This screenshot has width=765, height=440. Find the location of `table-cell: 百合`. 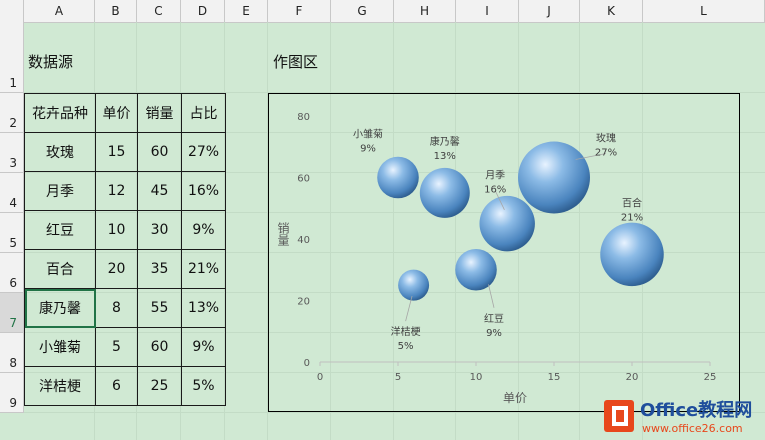

table-cell: 百合 is located at coordinates (60, 269).